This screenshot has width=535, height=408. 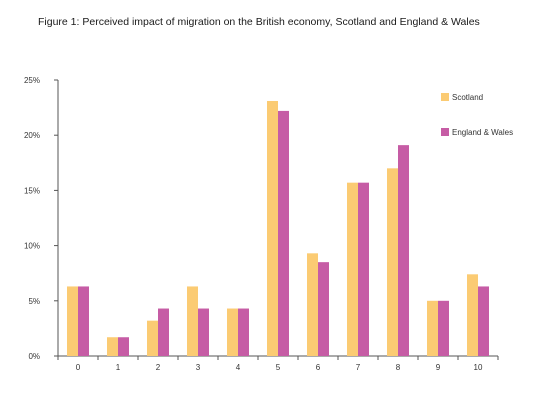 What do you see at coordinates (358, 367) in the screenshot?
I see `x-tick-label: 7` at bounding box center [358, 367].